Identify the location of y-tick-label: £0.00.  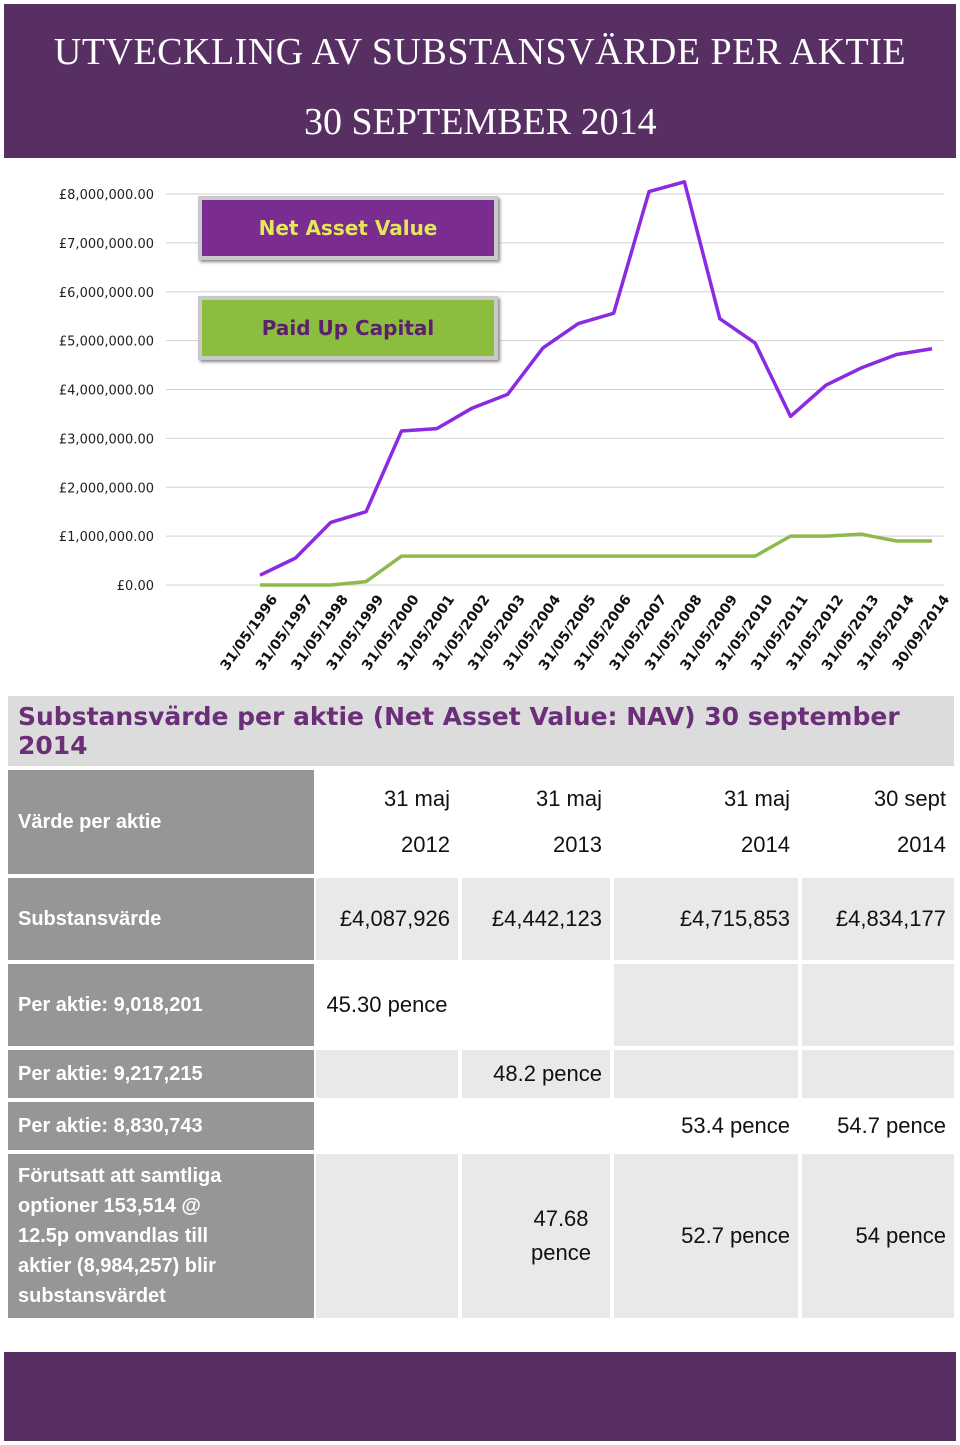
(135, 586).